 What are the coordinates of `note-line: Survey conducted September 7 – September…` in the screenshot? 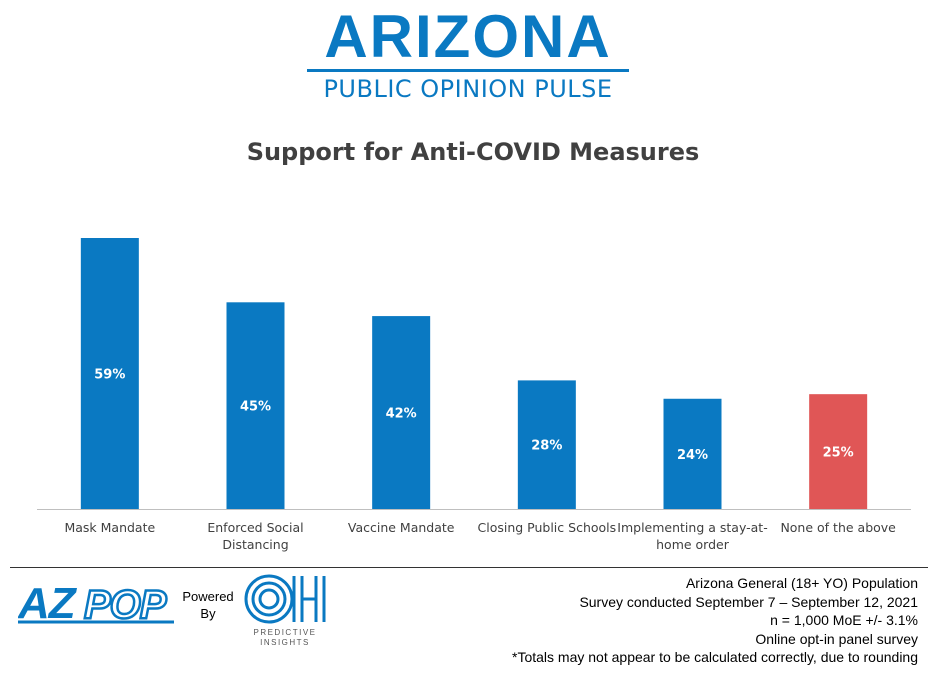 It's located at (748, 601).